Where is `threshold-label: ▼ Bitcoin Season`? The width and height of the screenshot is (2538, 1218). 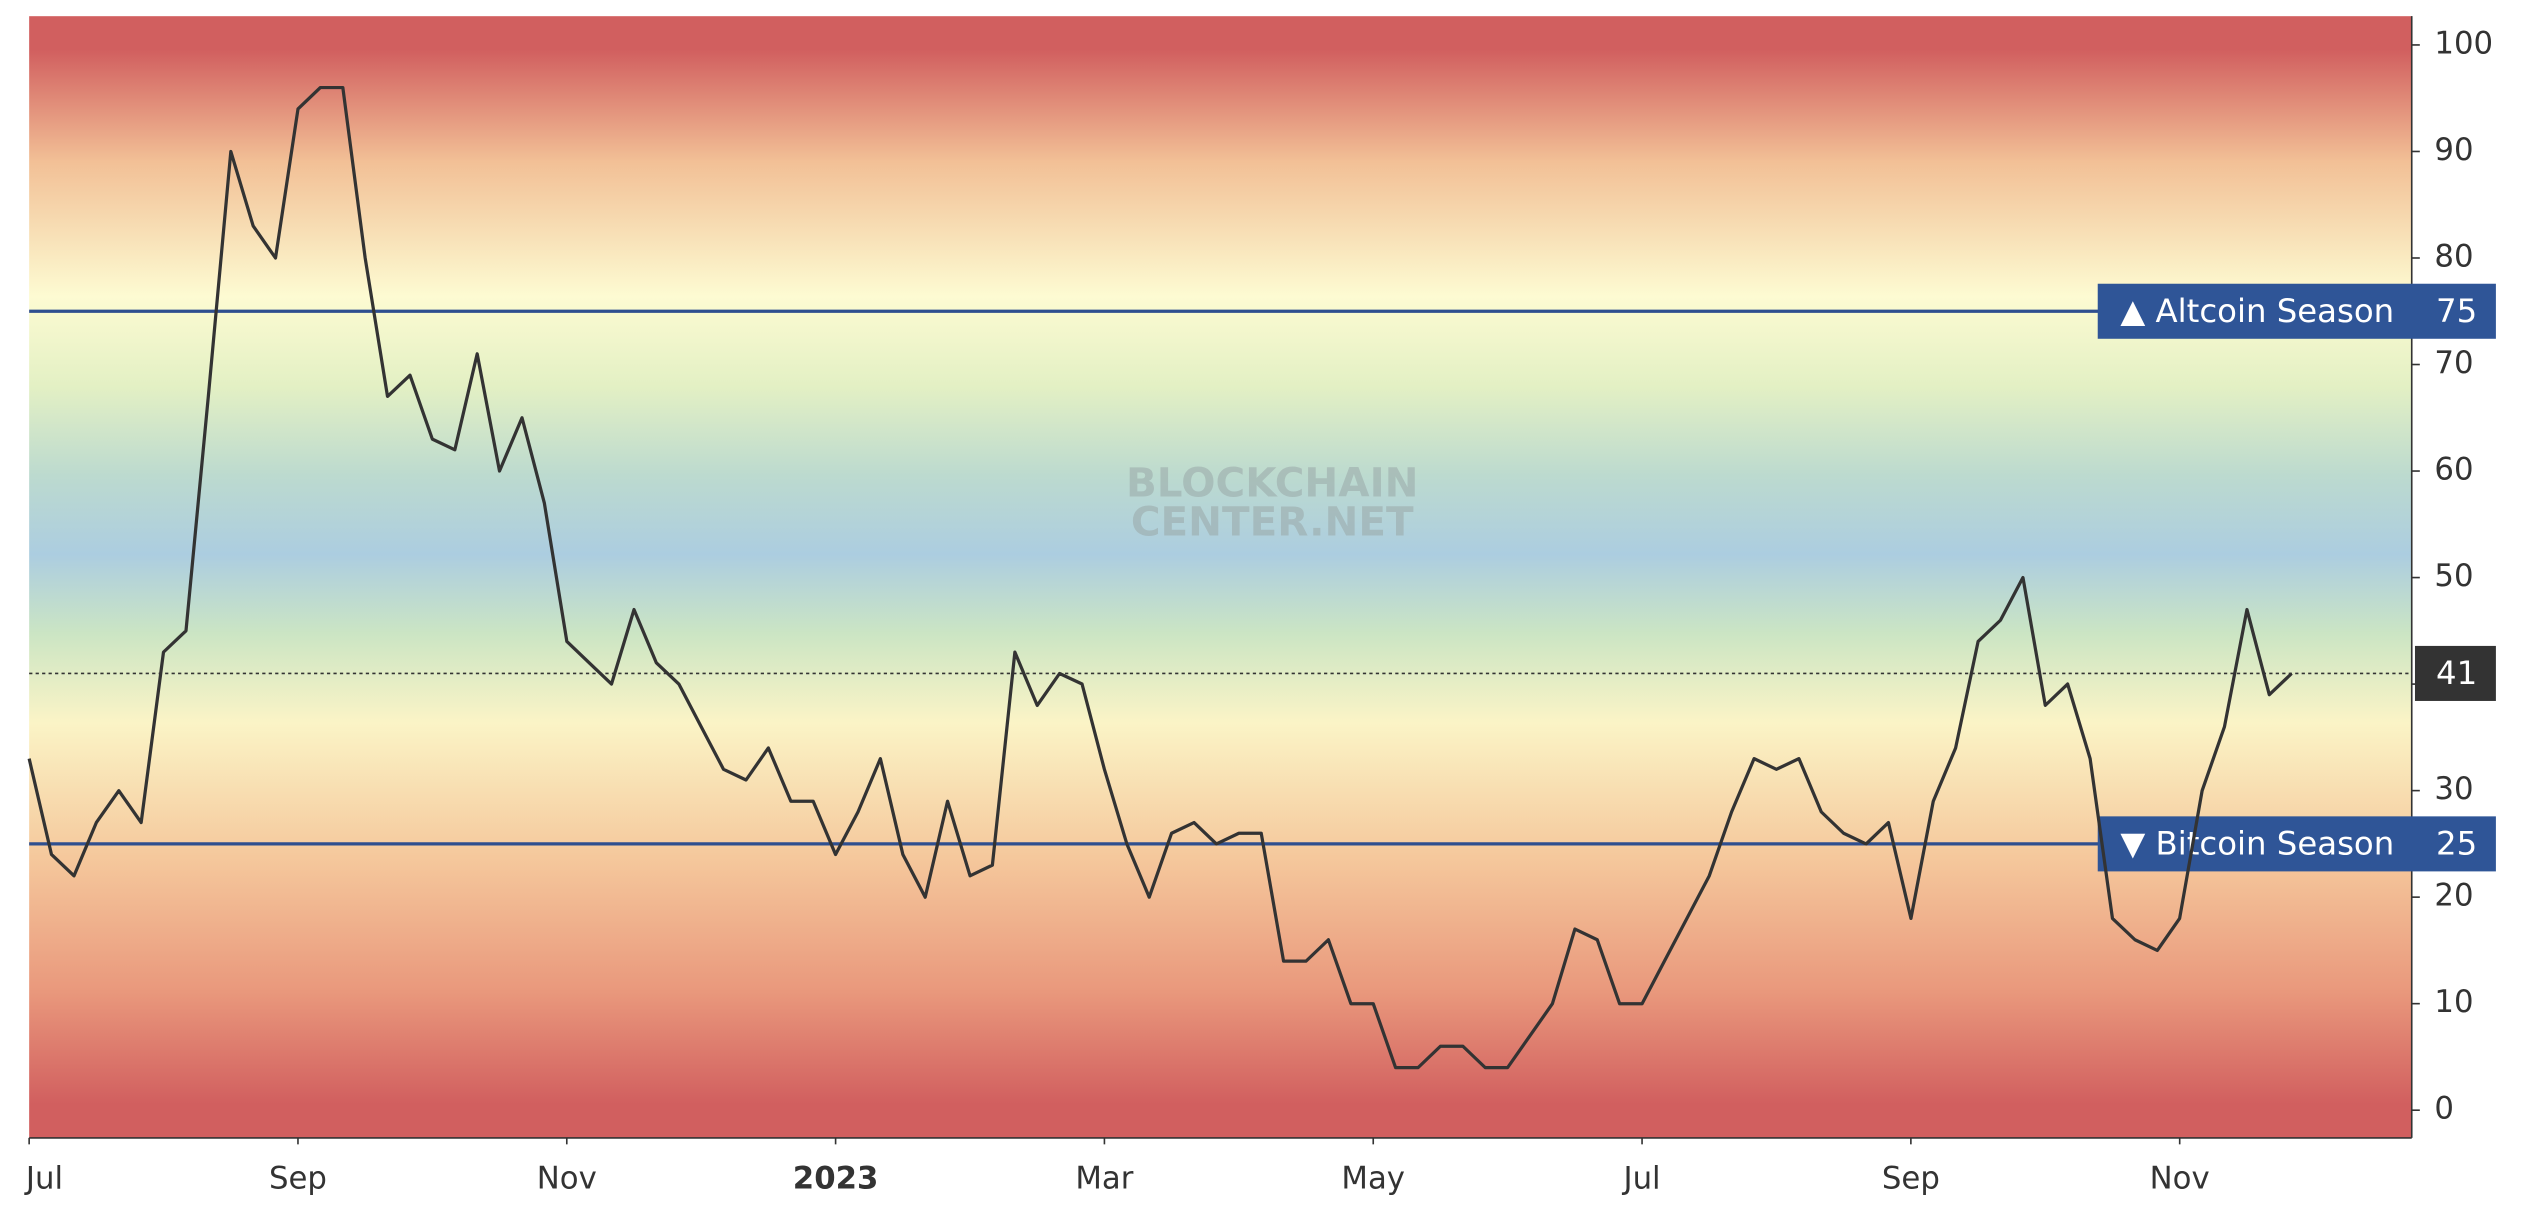
threshold-label: ▼ Bitcoin Season is located at coordinates (2257, 843).